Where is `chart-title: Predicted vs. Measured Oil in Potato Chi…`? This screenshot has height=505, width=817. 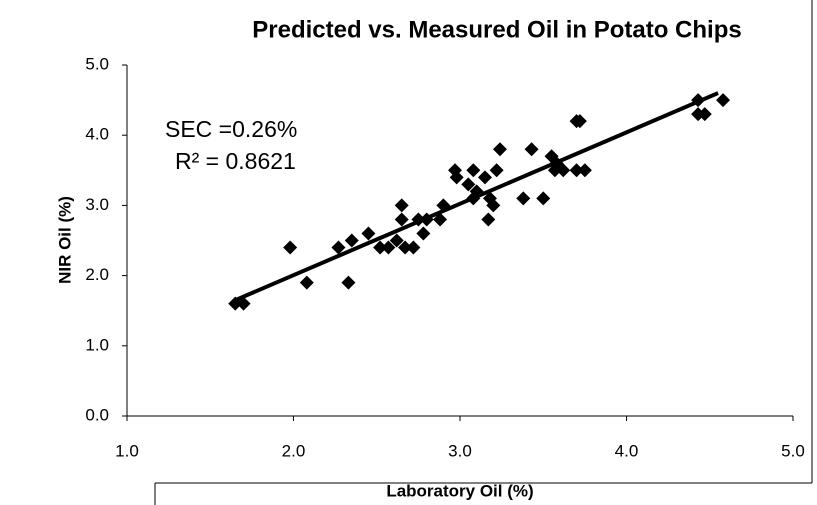 chart-title: Predicted vs. Measured Oil in Potato Chi… is located at coordinates (496, 29).